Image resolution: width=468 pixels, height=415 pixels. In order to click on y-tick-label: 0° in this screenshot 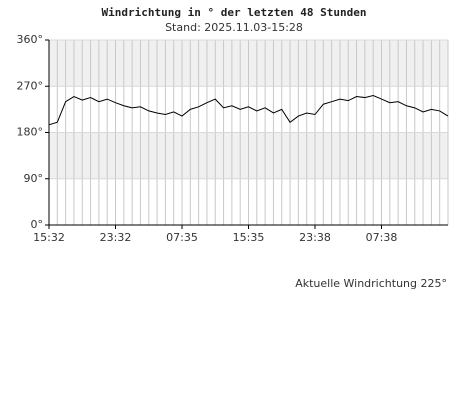, I will do `click(37, 224)`.